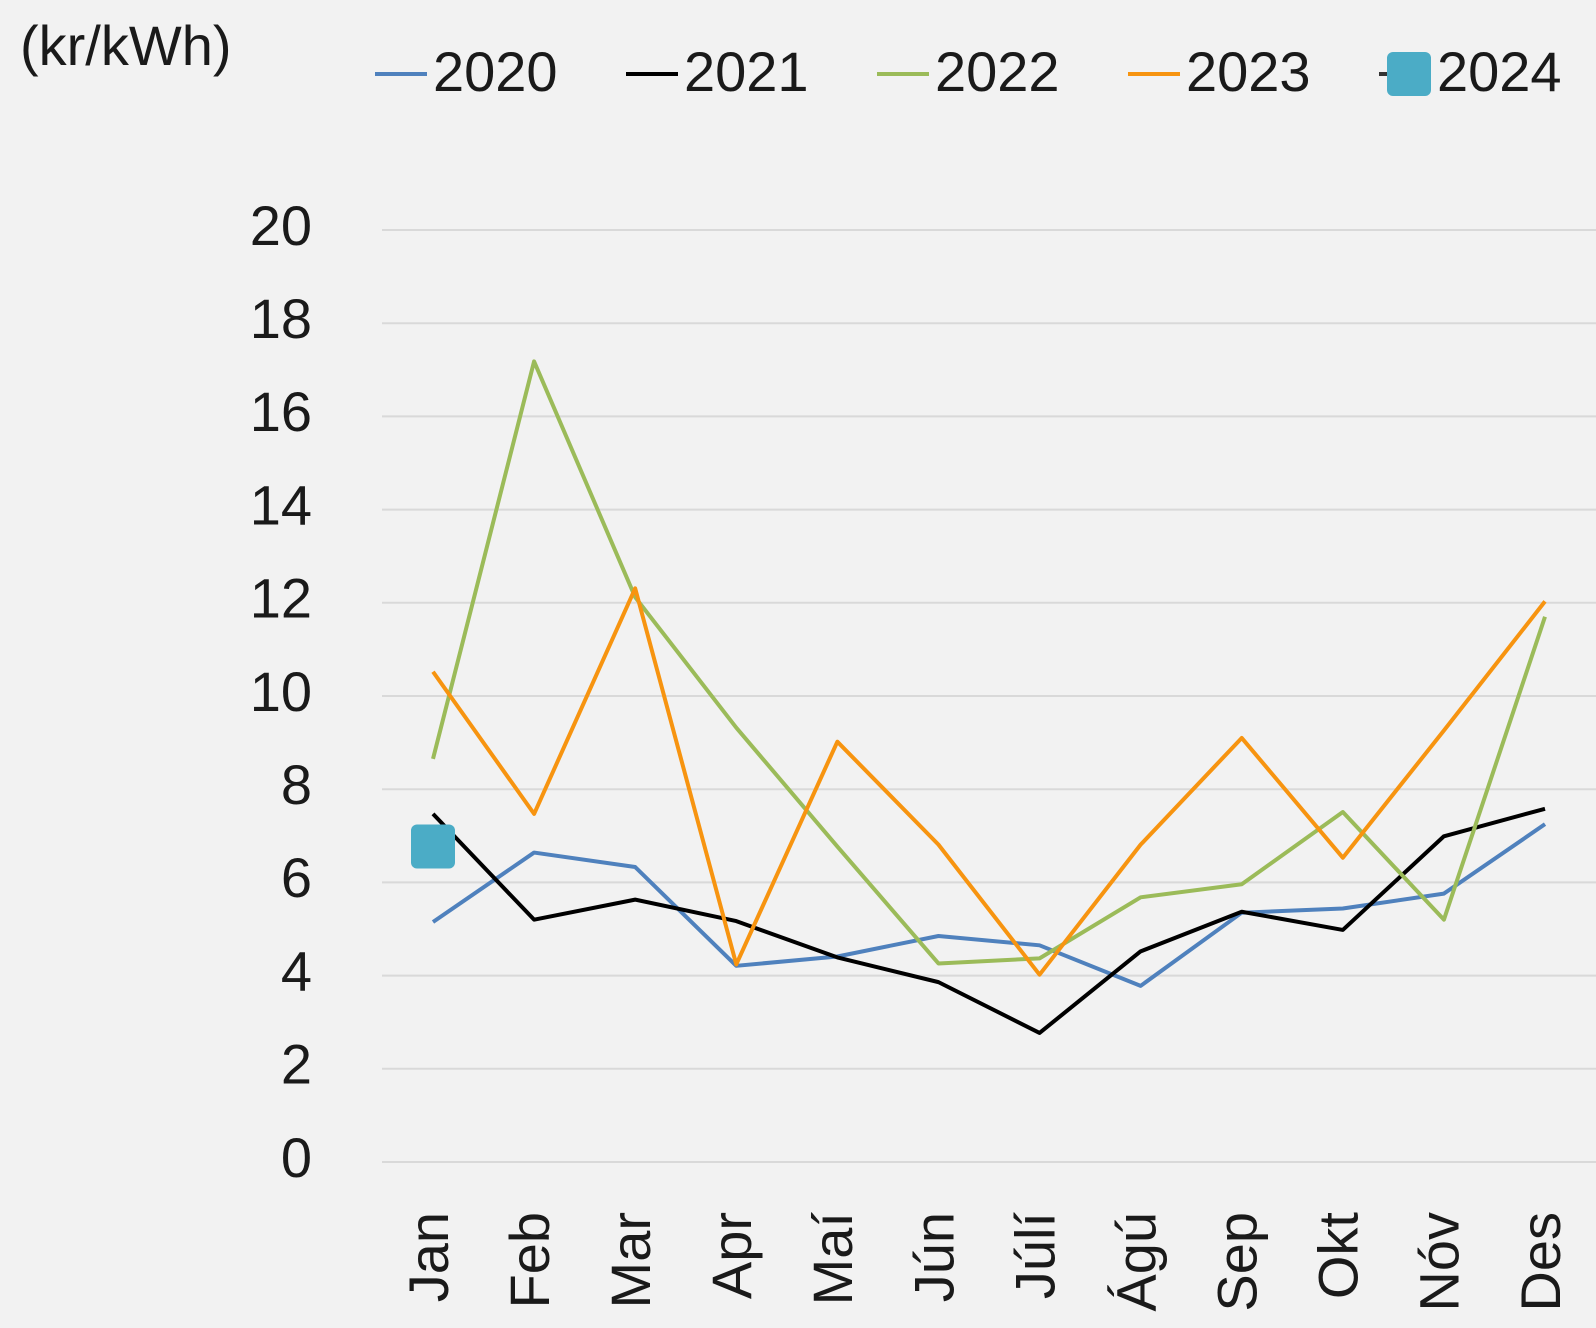  What do you see at coordinates (433, 846) in the screenshot?
I see `marker` at bounding box center [433, 846].